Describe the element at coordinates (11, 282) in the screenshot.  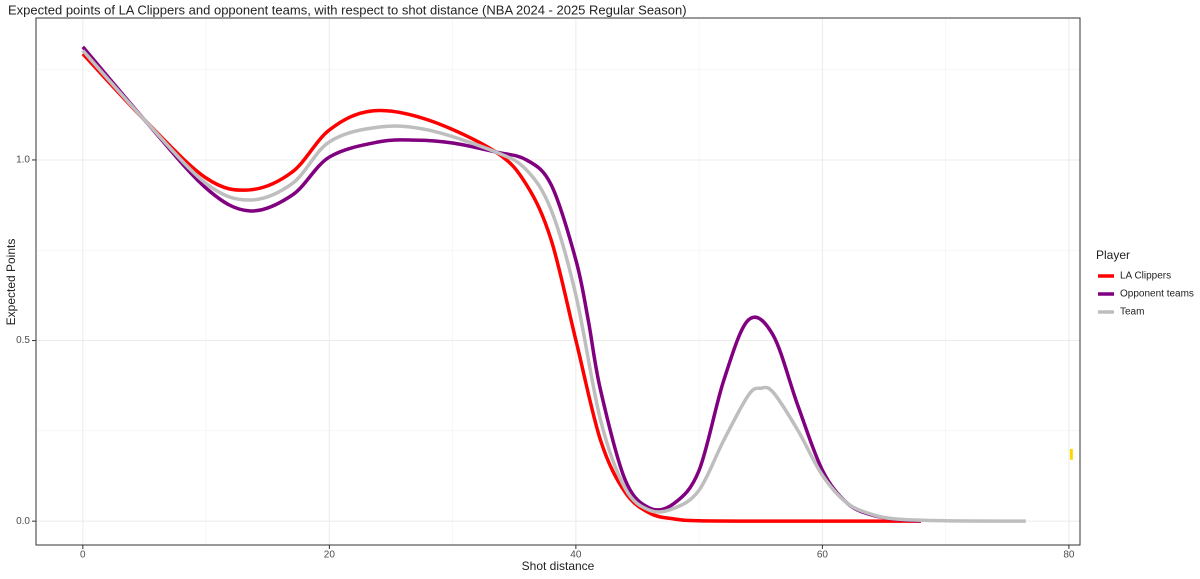
I see `y-axis-label: Expected Points` at that location.